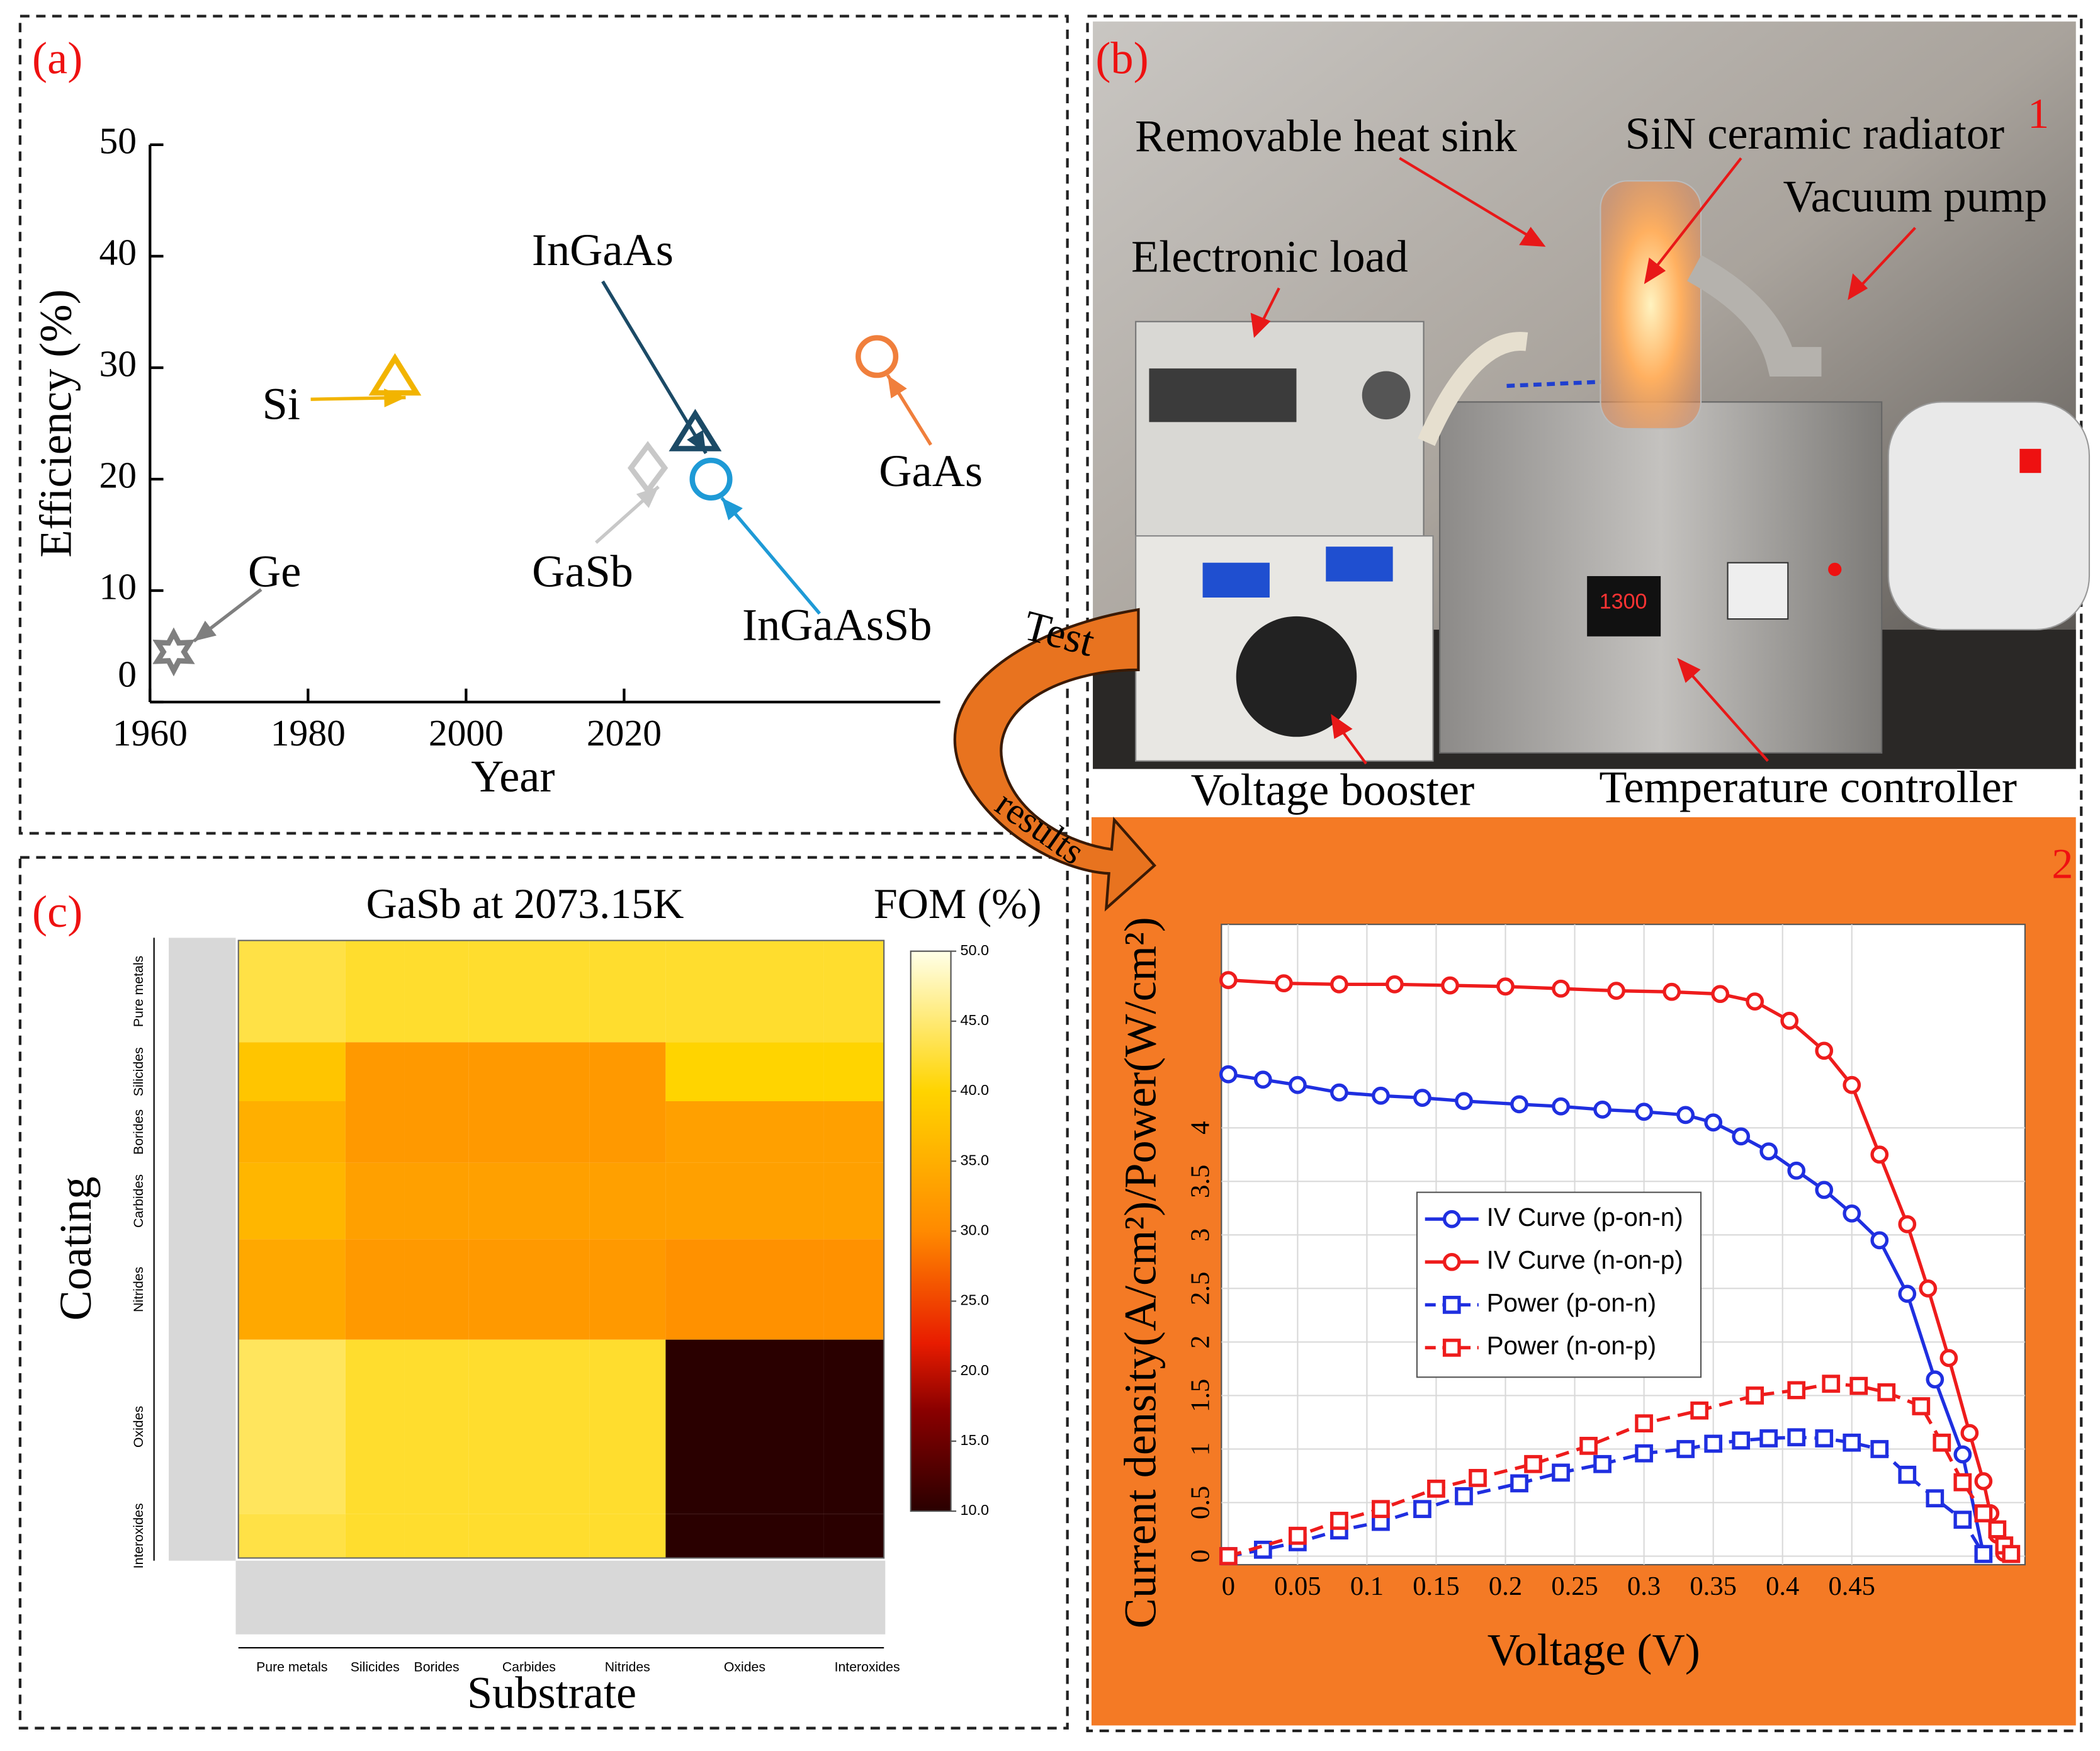  Describe the element at coordinates (1758, 591) in the screenshot. I see `meter` at that location.